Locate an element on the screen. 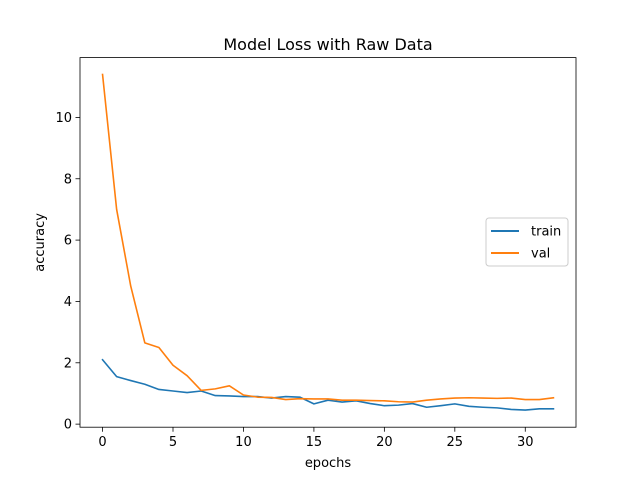 This screenshot has width=640, height=480. y-tick-label: 10 is located at coordinates (63, 118).